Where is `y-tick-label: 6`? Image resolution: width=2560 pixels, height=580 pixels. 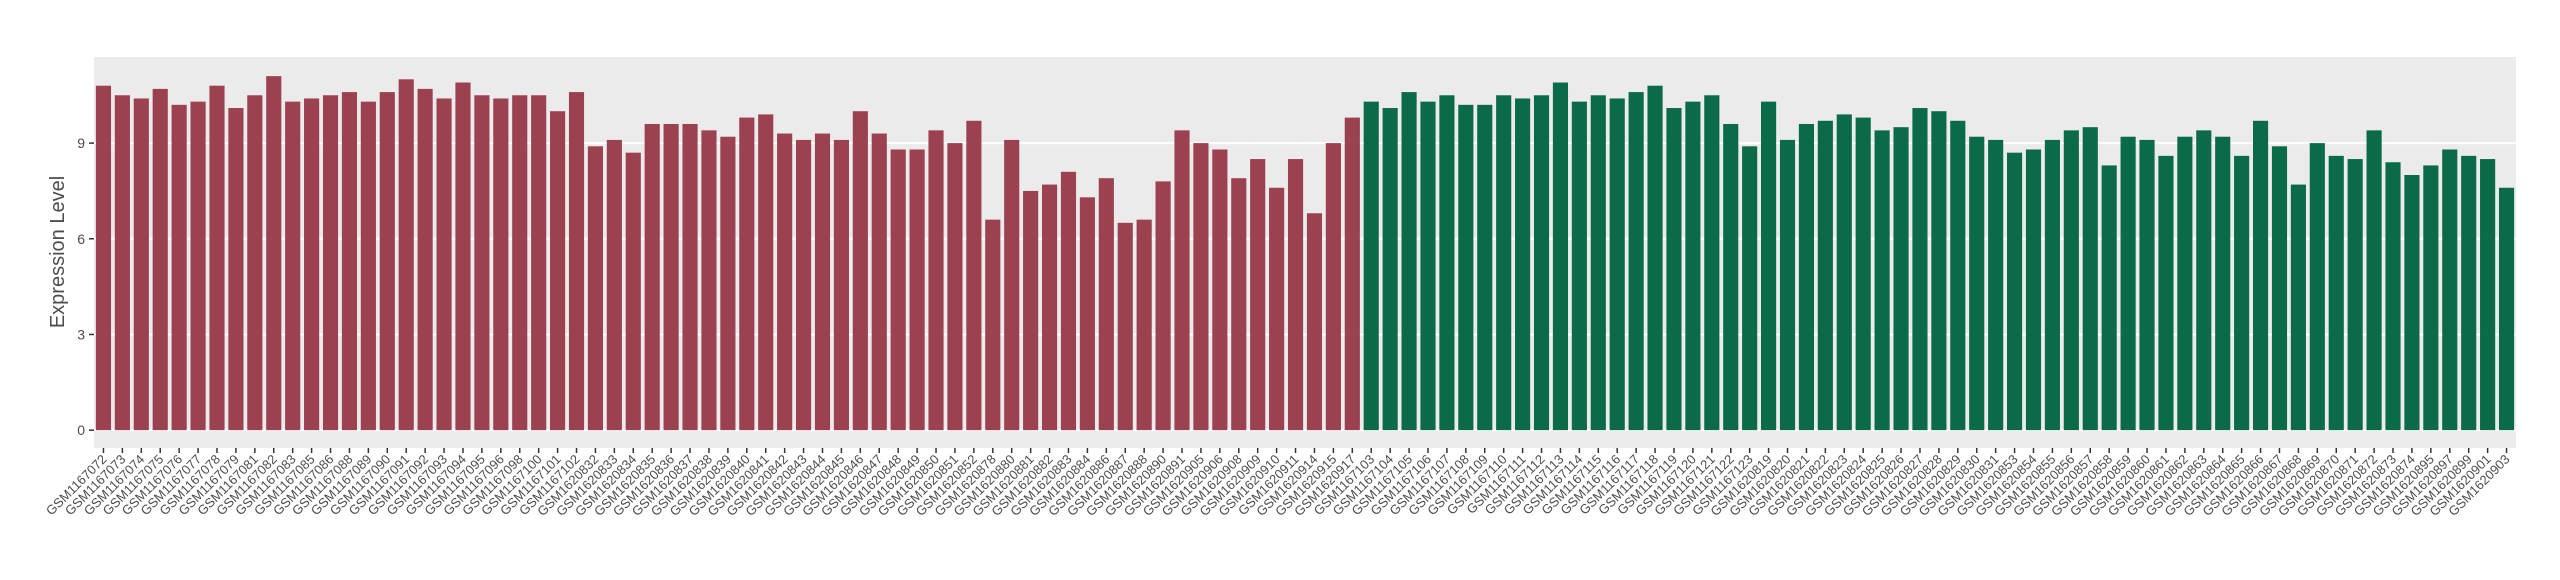
y-tick-label: 6 is located at coordinates (81, 239).